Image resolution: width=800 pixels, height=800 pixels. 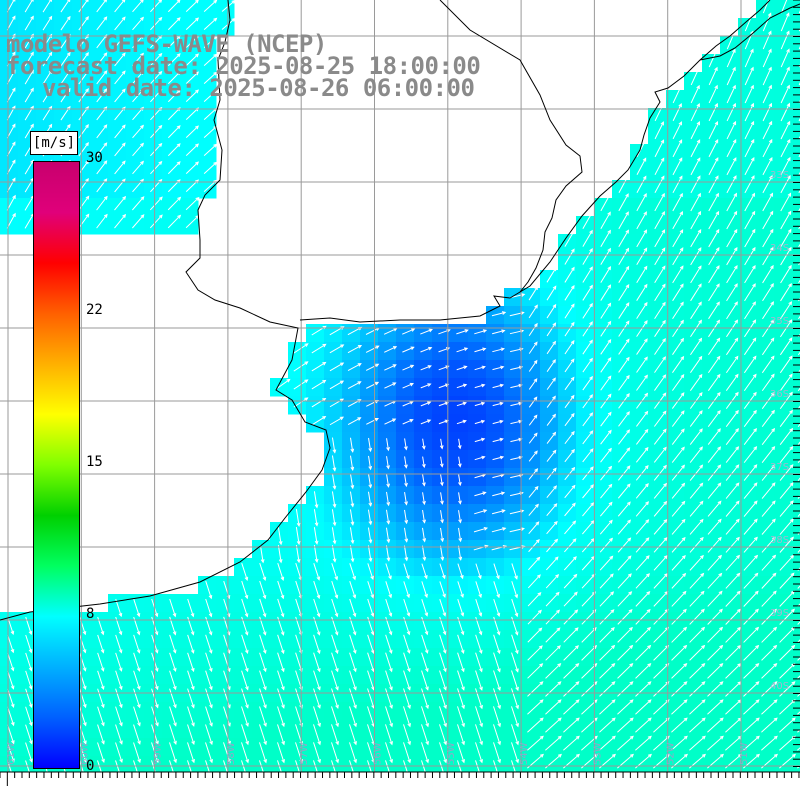 What do you see at coordinates (779, 248) in the screenshot?
I see `lat-label: 34S` at bounding box center [779, 248].